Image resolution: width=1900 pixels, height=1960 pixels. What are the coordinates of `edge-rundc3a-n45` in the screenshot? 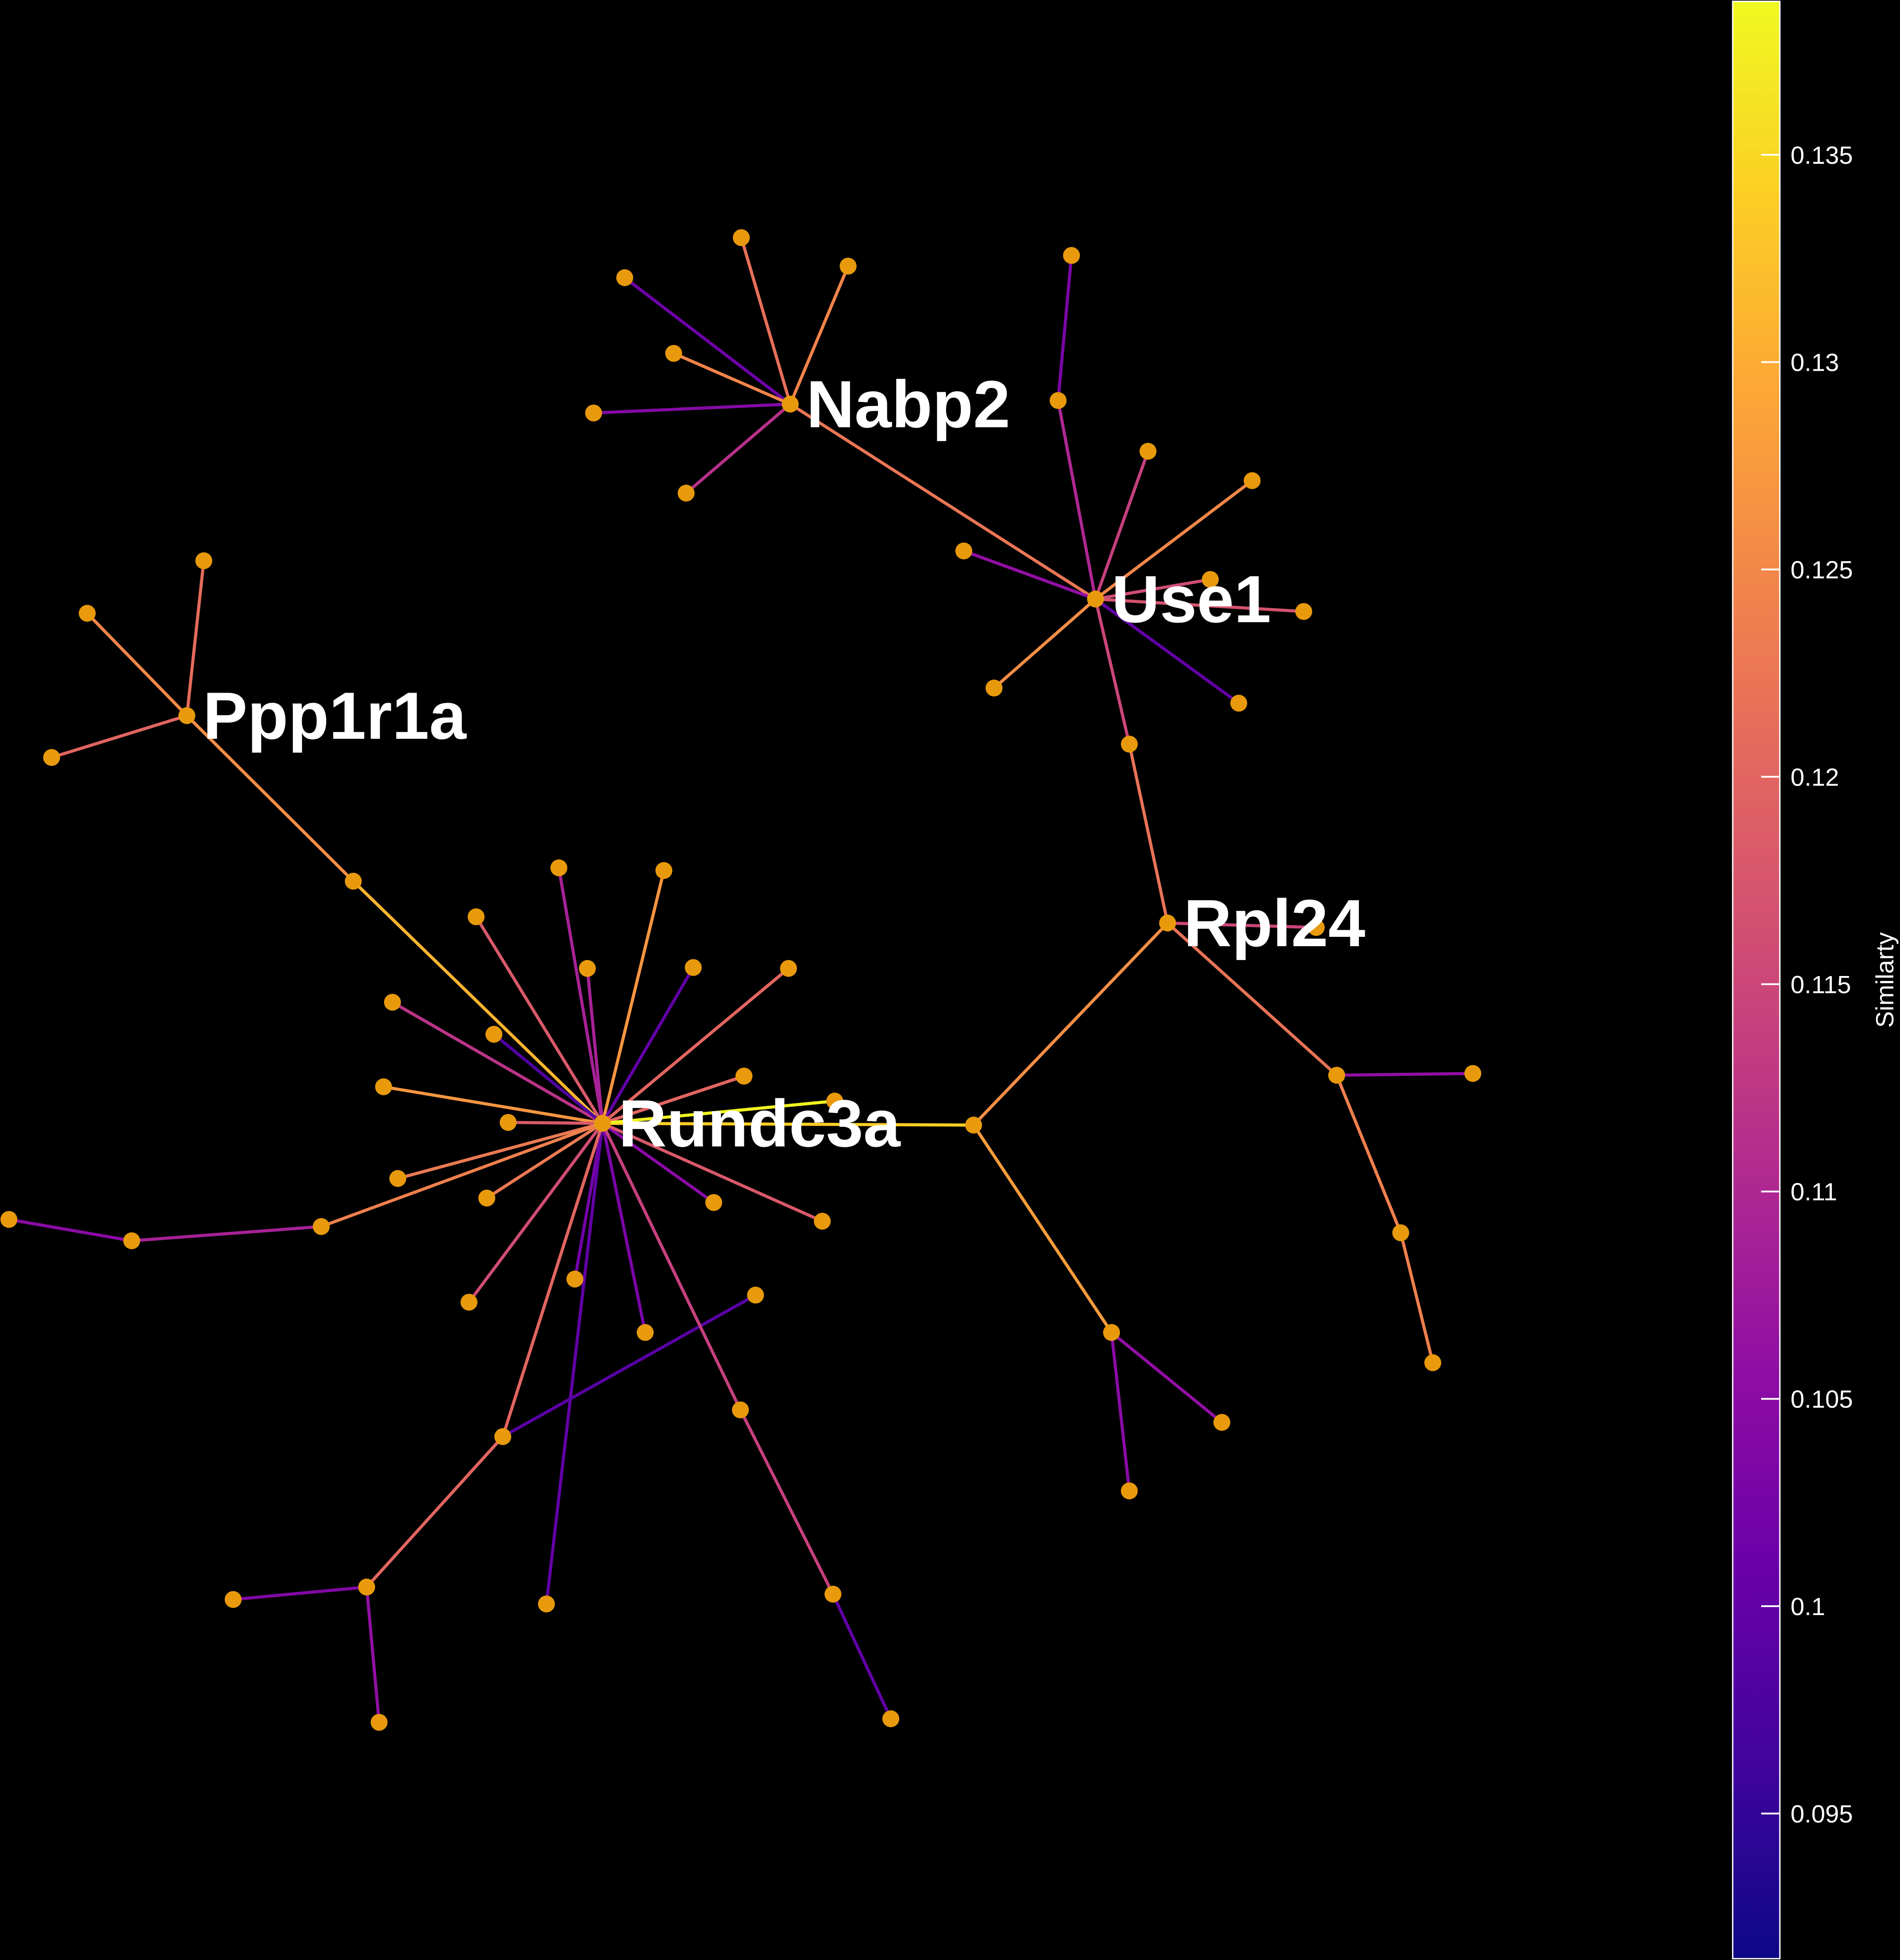 It's located at (545, 1161).